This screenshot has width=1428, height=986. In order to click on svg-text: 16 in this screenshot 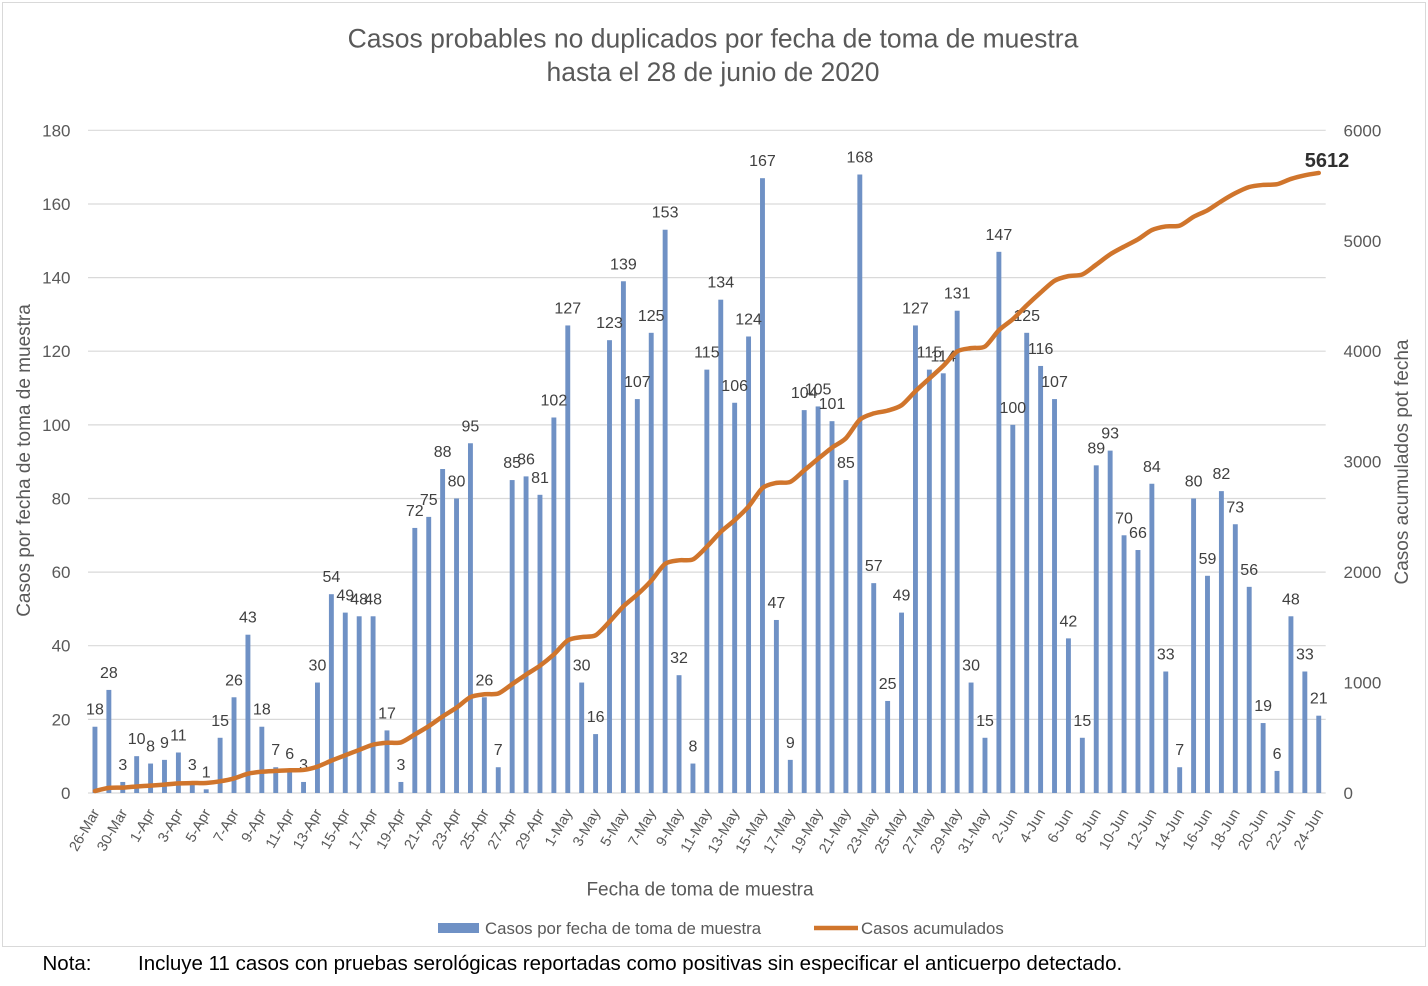, I will do `click(596, 717)`.